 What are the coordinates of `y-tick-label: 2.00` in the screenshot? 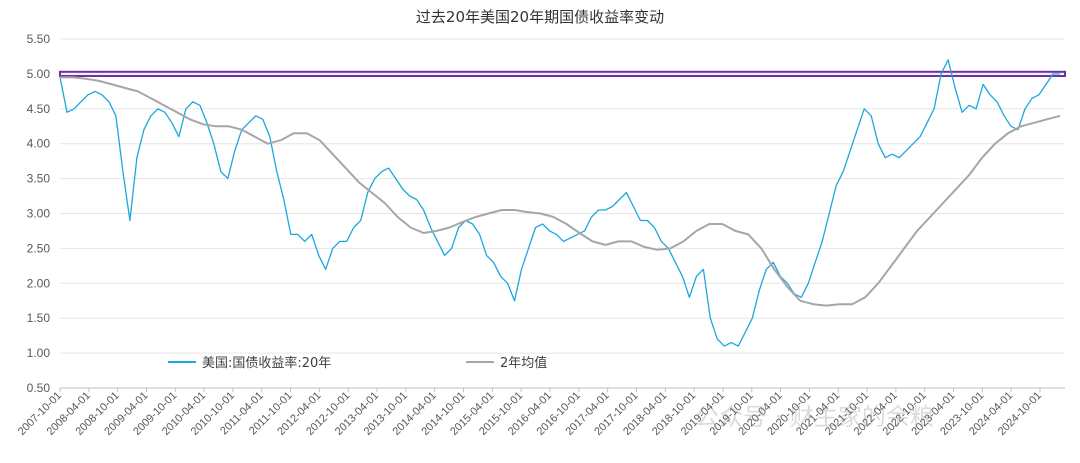 It's located at (39, 283).